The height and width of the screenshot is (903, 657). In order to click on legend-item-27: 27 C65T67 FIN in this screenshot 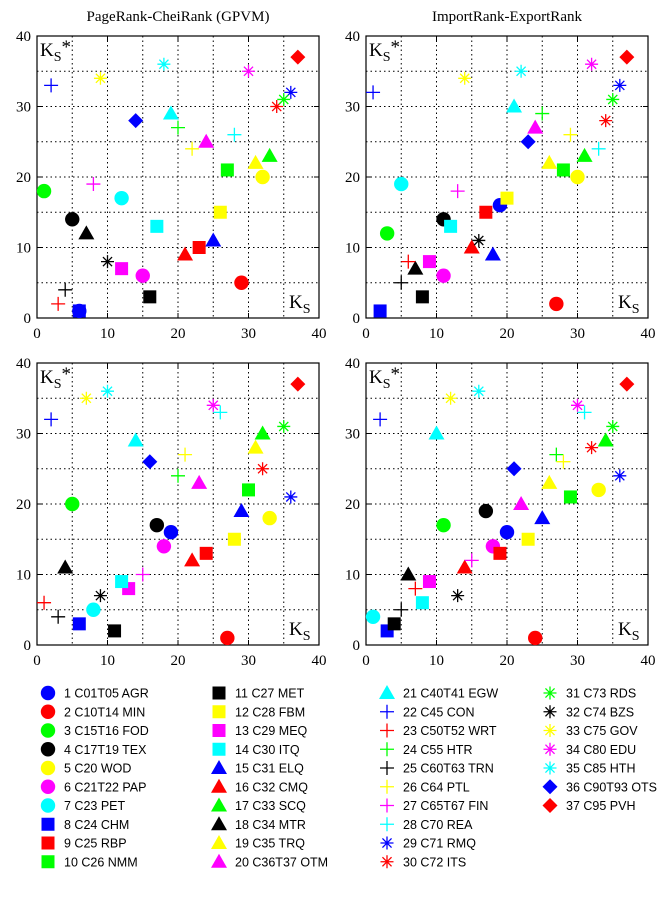, I will do `click(434, 805)`.